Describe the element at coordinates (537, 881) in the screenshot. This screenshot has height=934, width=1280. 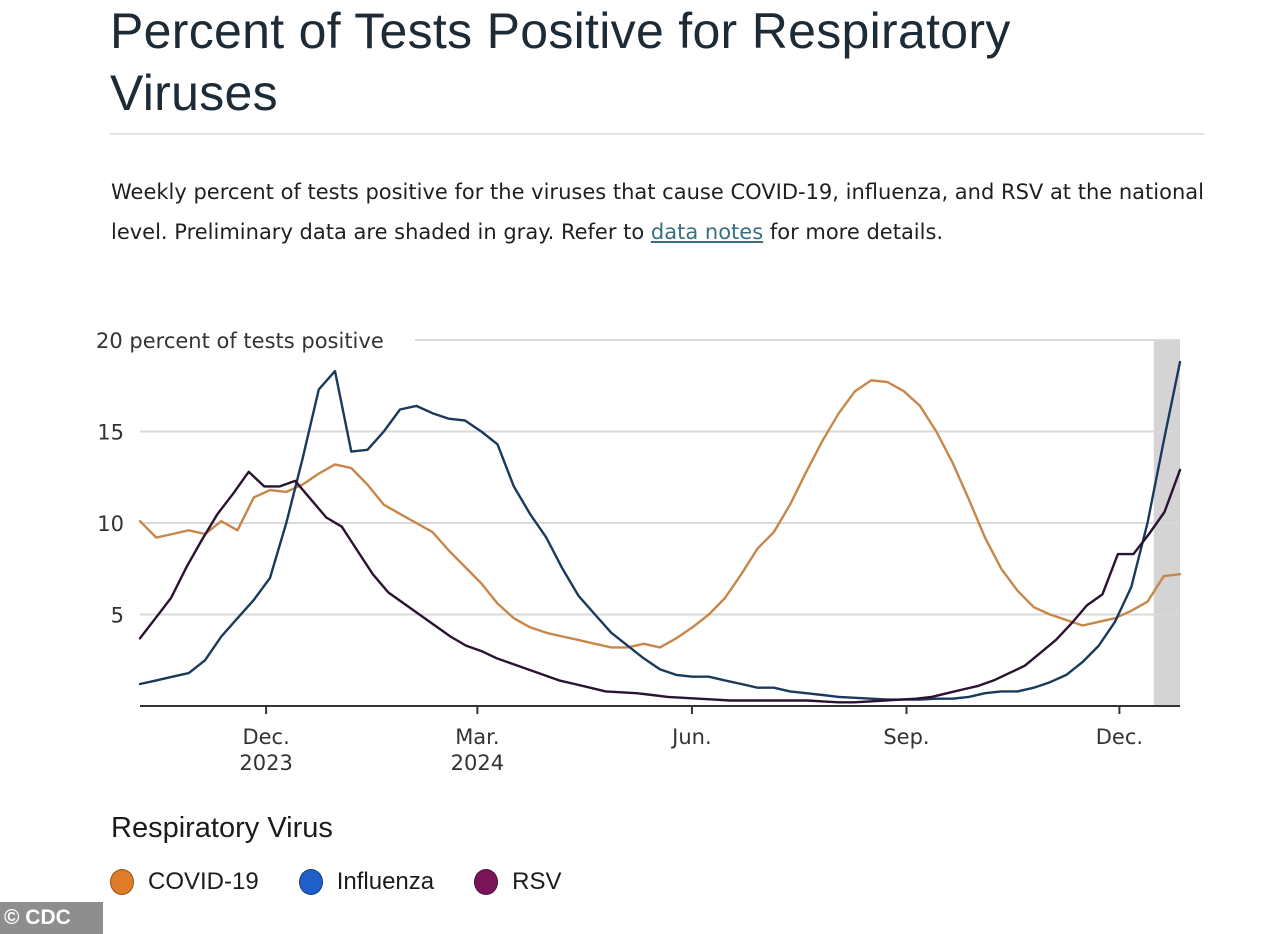
I see `legend-label: RSV` at that location.